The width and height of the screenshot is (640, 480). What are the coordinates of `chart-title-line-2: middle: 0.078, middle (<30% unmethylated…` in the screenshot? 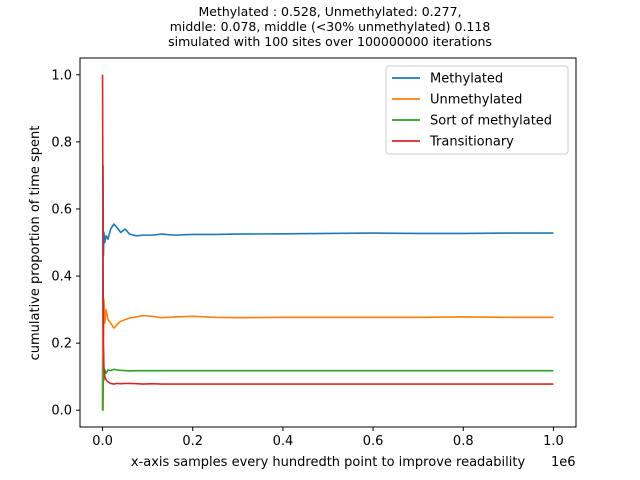 It's located at (330, 26).